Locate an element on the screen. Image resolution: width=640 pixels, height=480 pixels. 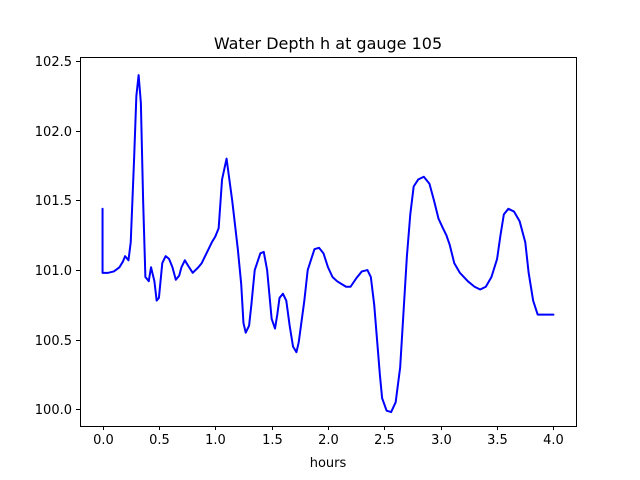
x-tick-label: 1.0 is located at coordinates (215, 440).